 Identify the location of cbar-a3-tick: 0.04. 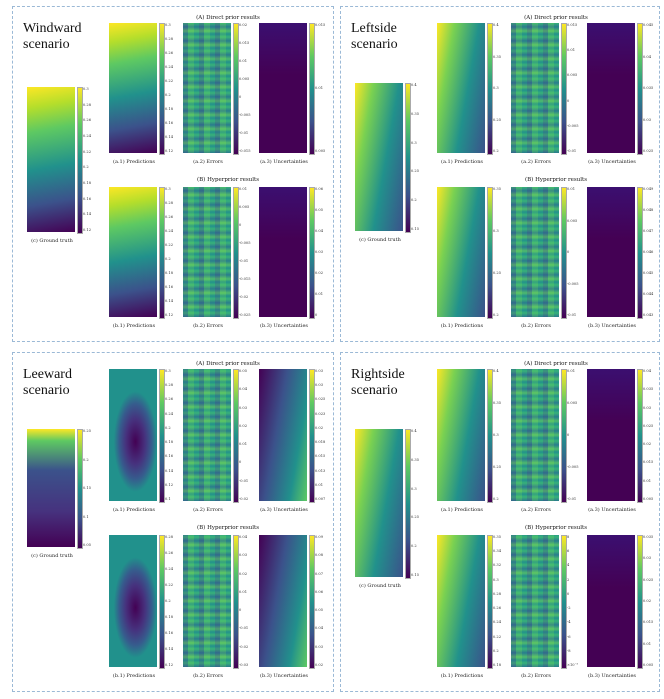
(647, 56).